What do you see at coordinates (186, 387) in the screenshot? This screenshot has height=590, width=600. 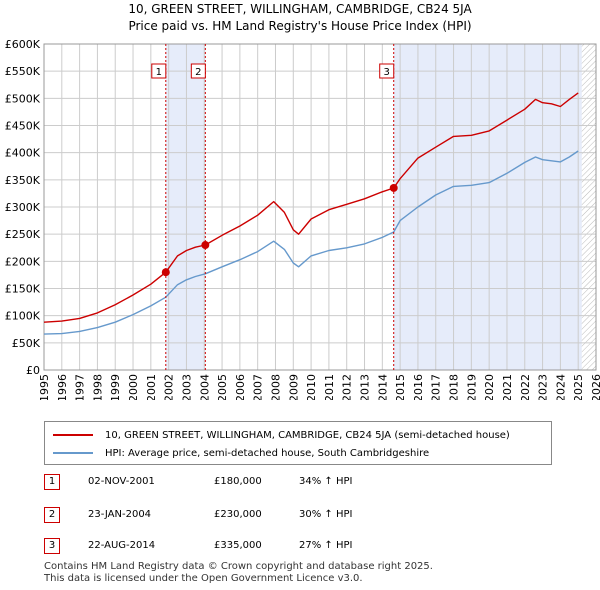 I see `x-tick-label: 2003` at bounding box center [186, 387].